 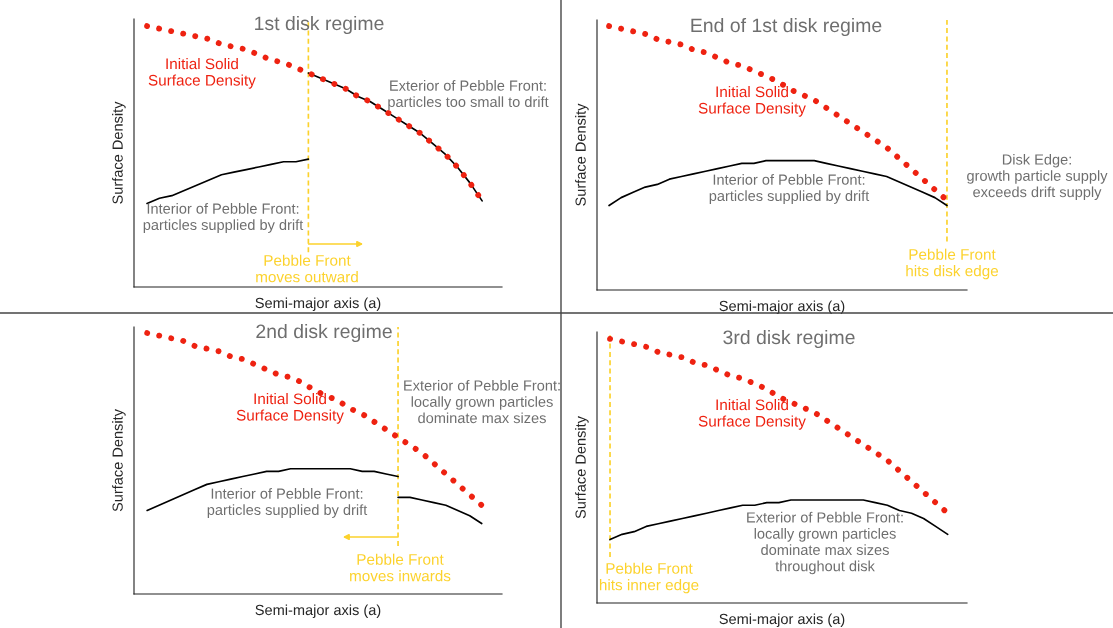 What do you see at coordinates (825, 543) in the screenshot?
I see `annotation: Exterior of Pebble Front: locally grown particles dominate max sizes throughout disk` at bounding box center [825, 543].